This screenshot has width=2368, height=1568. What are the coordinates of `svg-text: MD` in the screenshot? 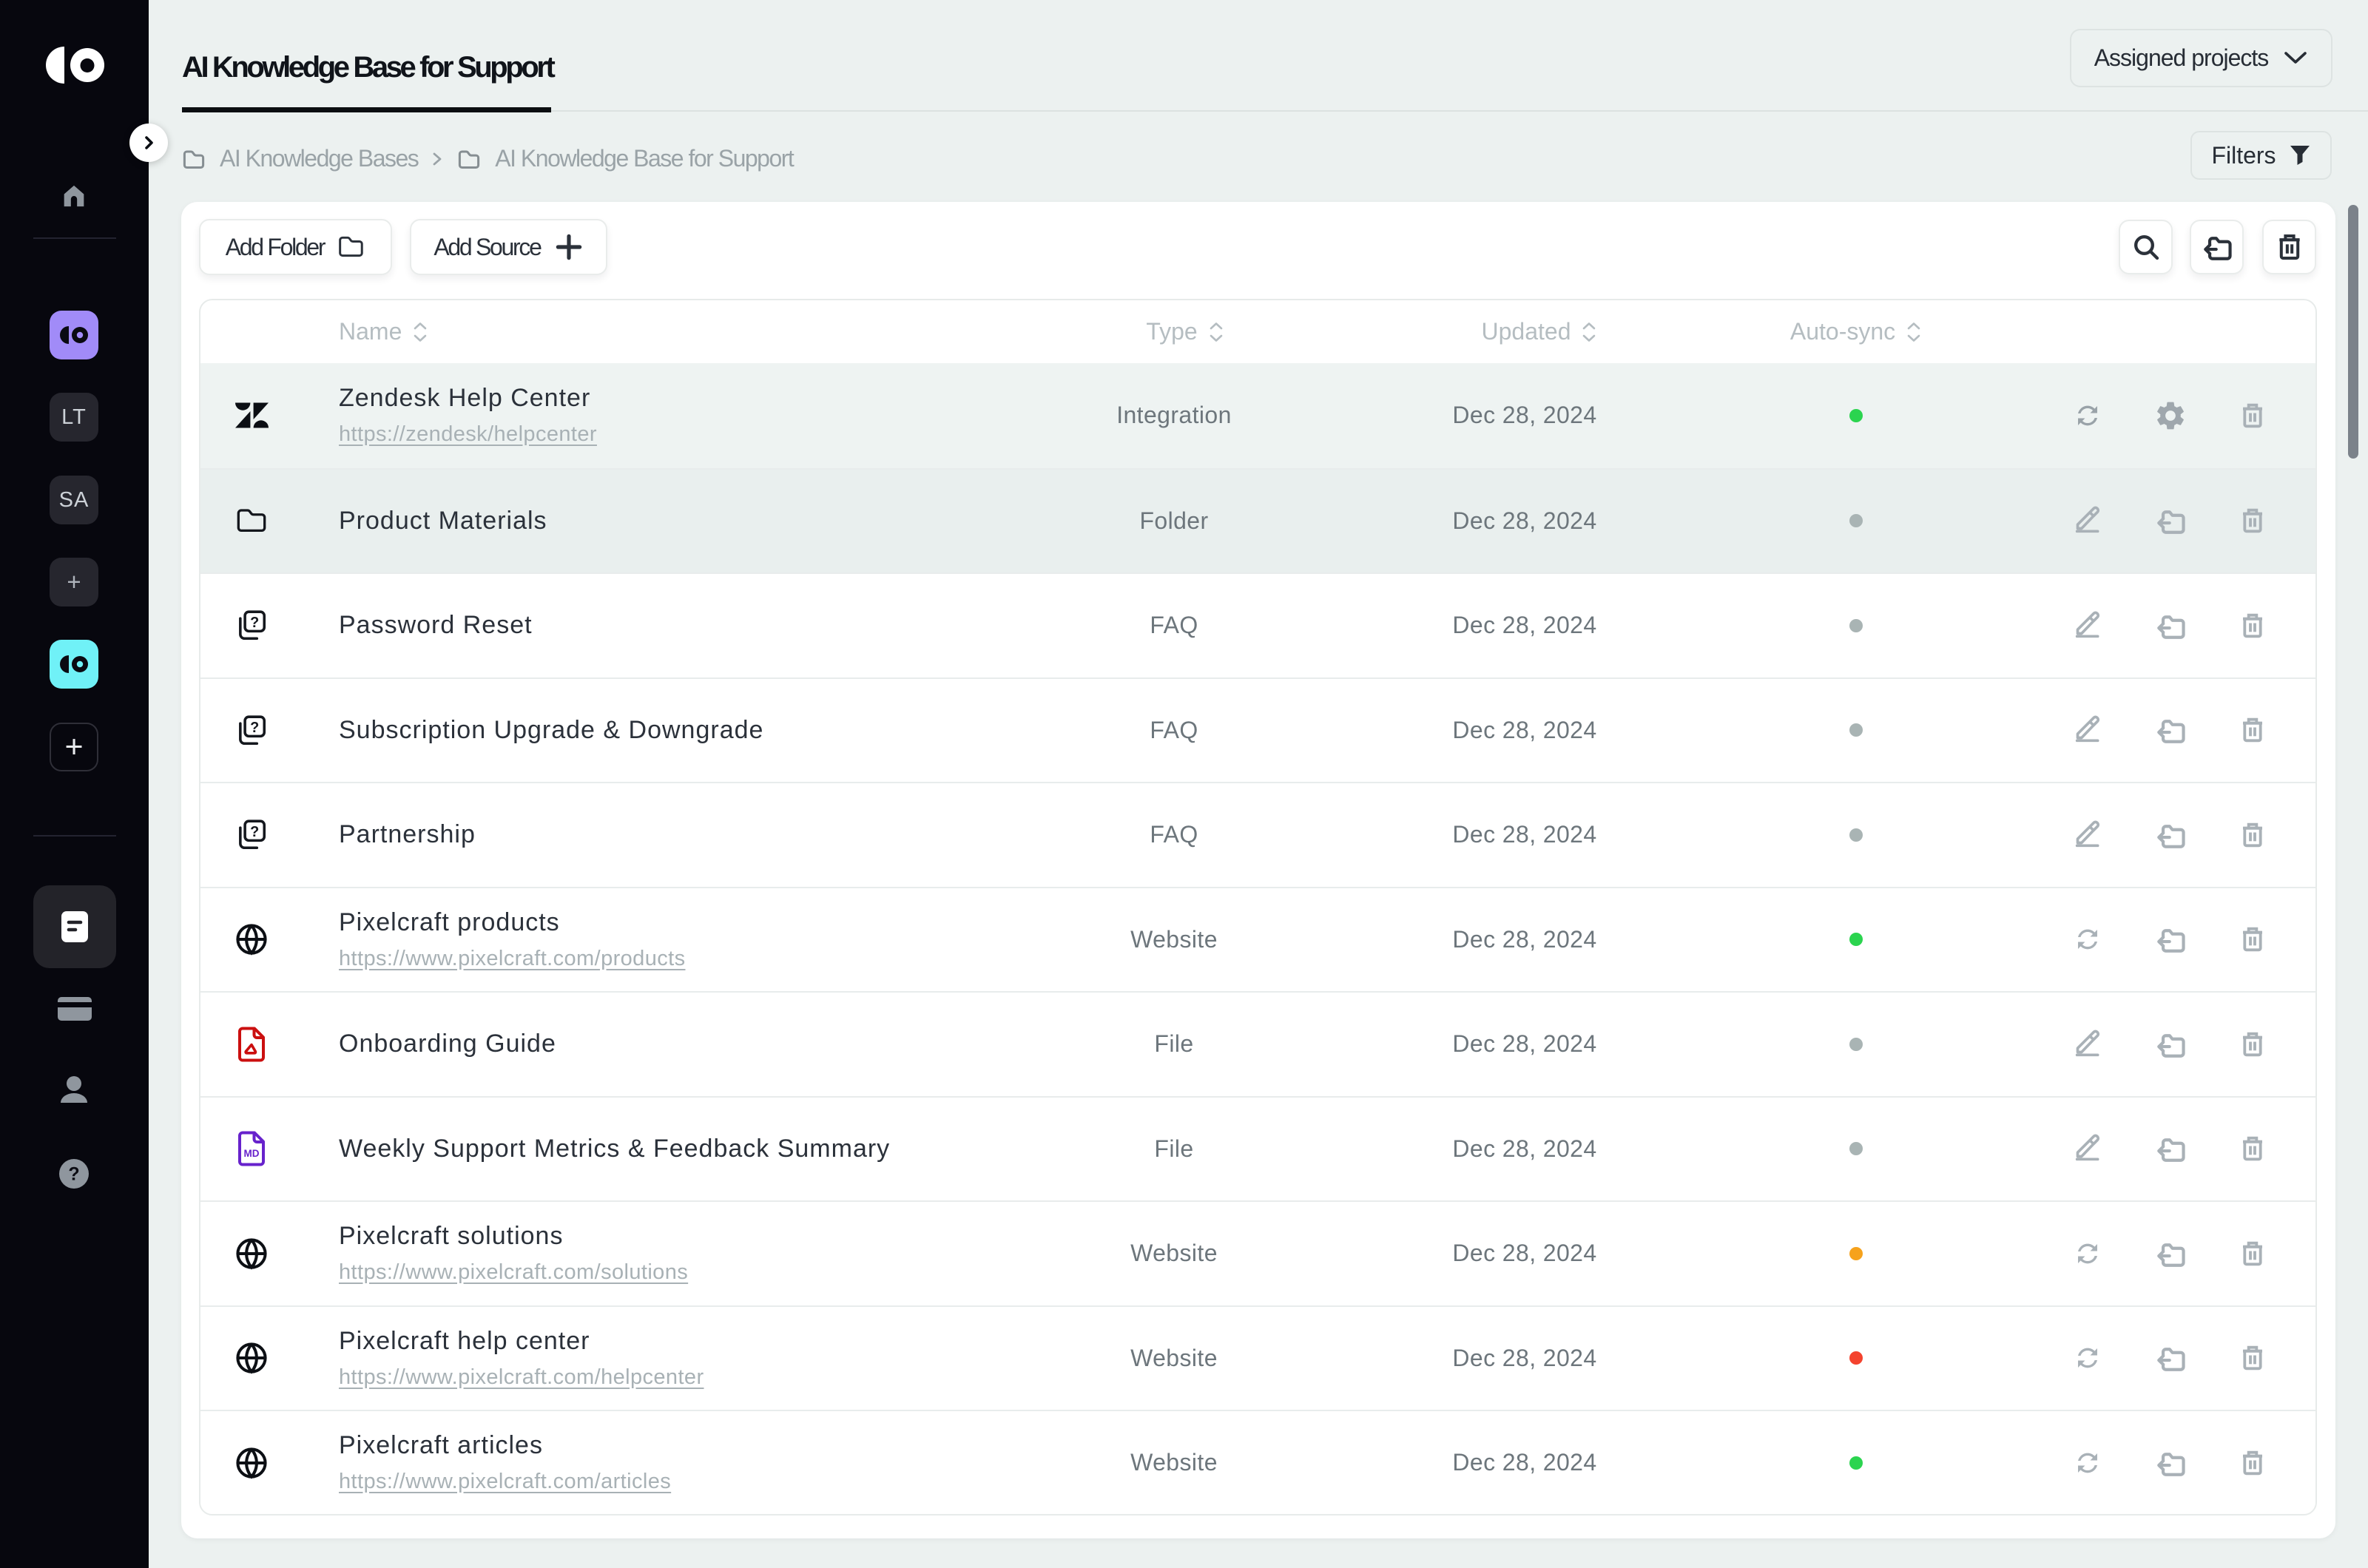 It's located at (252, 1153).